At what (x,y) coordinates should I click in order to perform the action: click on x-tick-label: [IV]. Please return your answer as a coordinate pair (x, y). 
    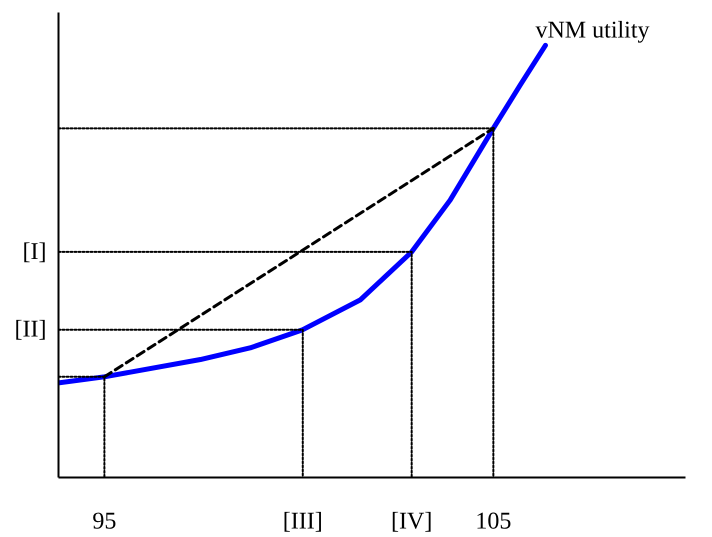
    Looking at the image, I should click on (411, 521).